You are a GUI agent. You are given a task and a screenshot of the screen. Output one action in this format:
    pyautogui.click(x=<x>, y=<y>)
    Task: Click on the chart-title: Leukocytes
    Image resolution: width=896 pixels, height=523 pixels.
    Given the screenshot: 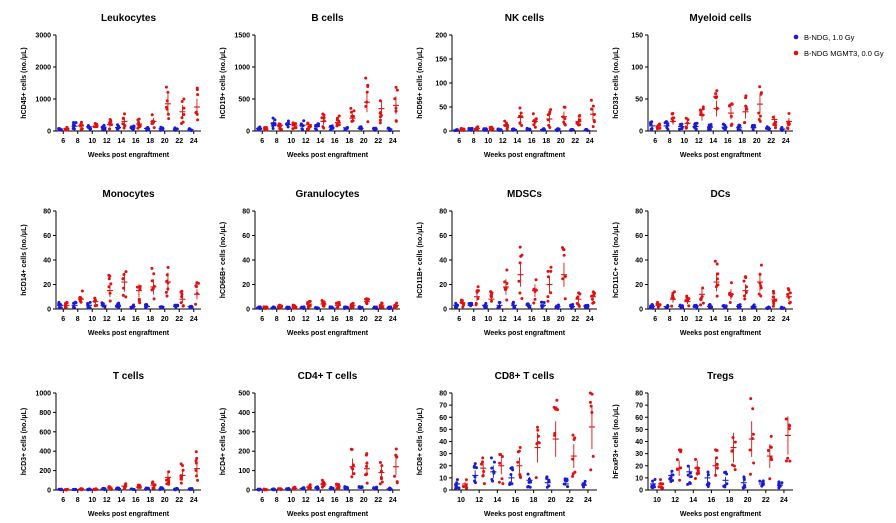 What is the action you would take?
    pyautogui.click(x=128, y=18)
    